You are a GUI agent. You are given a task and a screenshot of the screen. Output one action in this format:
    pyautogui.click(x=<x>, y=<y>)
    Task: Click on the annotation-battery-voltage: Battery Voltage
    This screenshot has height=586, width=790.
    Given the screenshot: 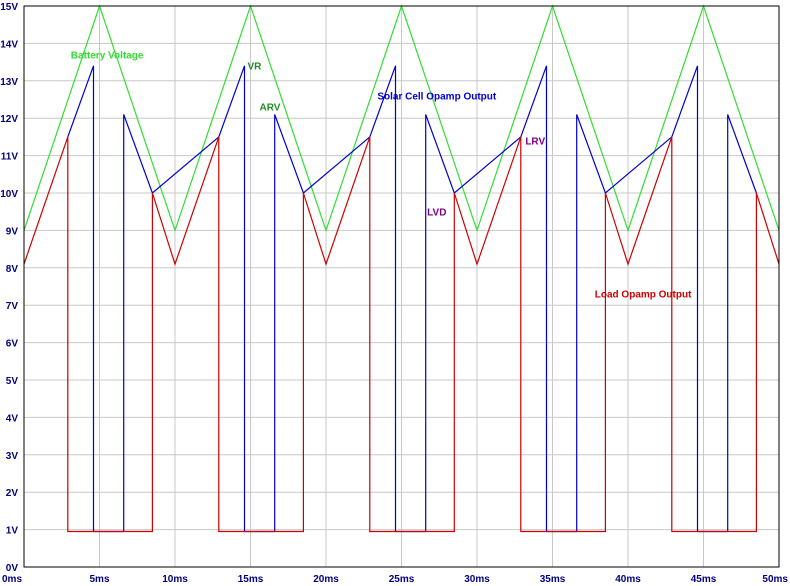 What is the action you would take?
    pyautogui.click(x=107, y=55)
    